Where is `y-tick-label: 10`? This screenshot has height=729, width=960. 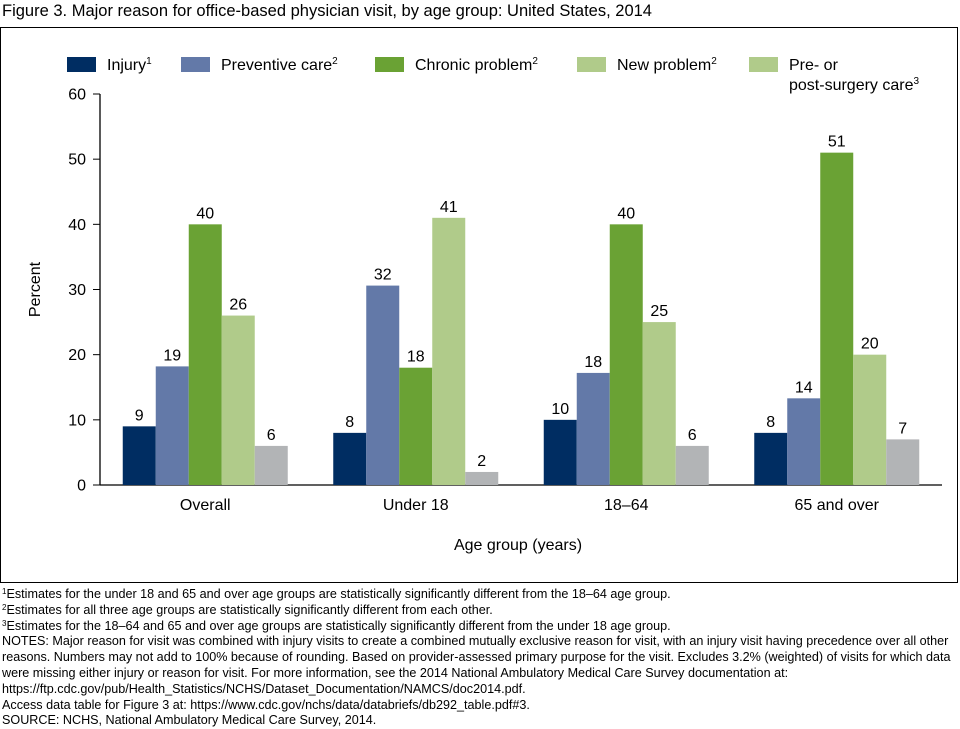
y-tick-label: 10 is located at coordinates (77, 420).